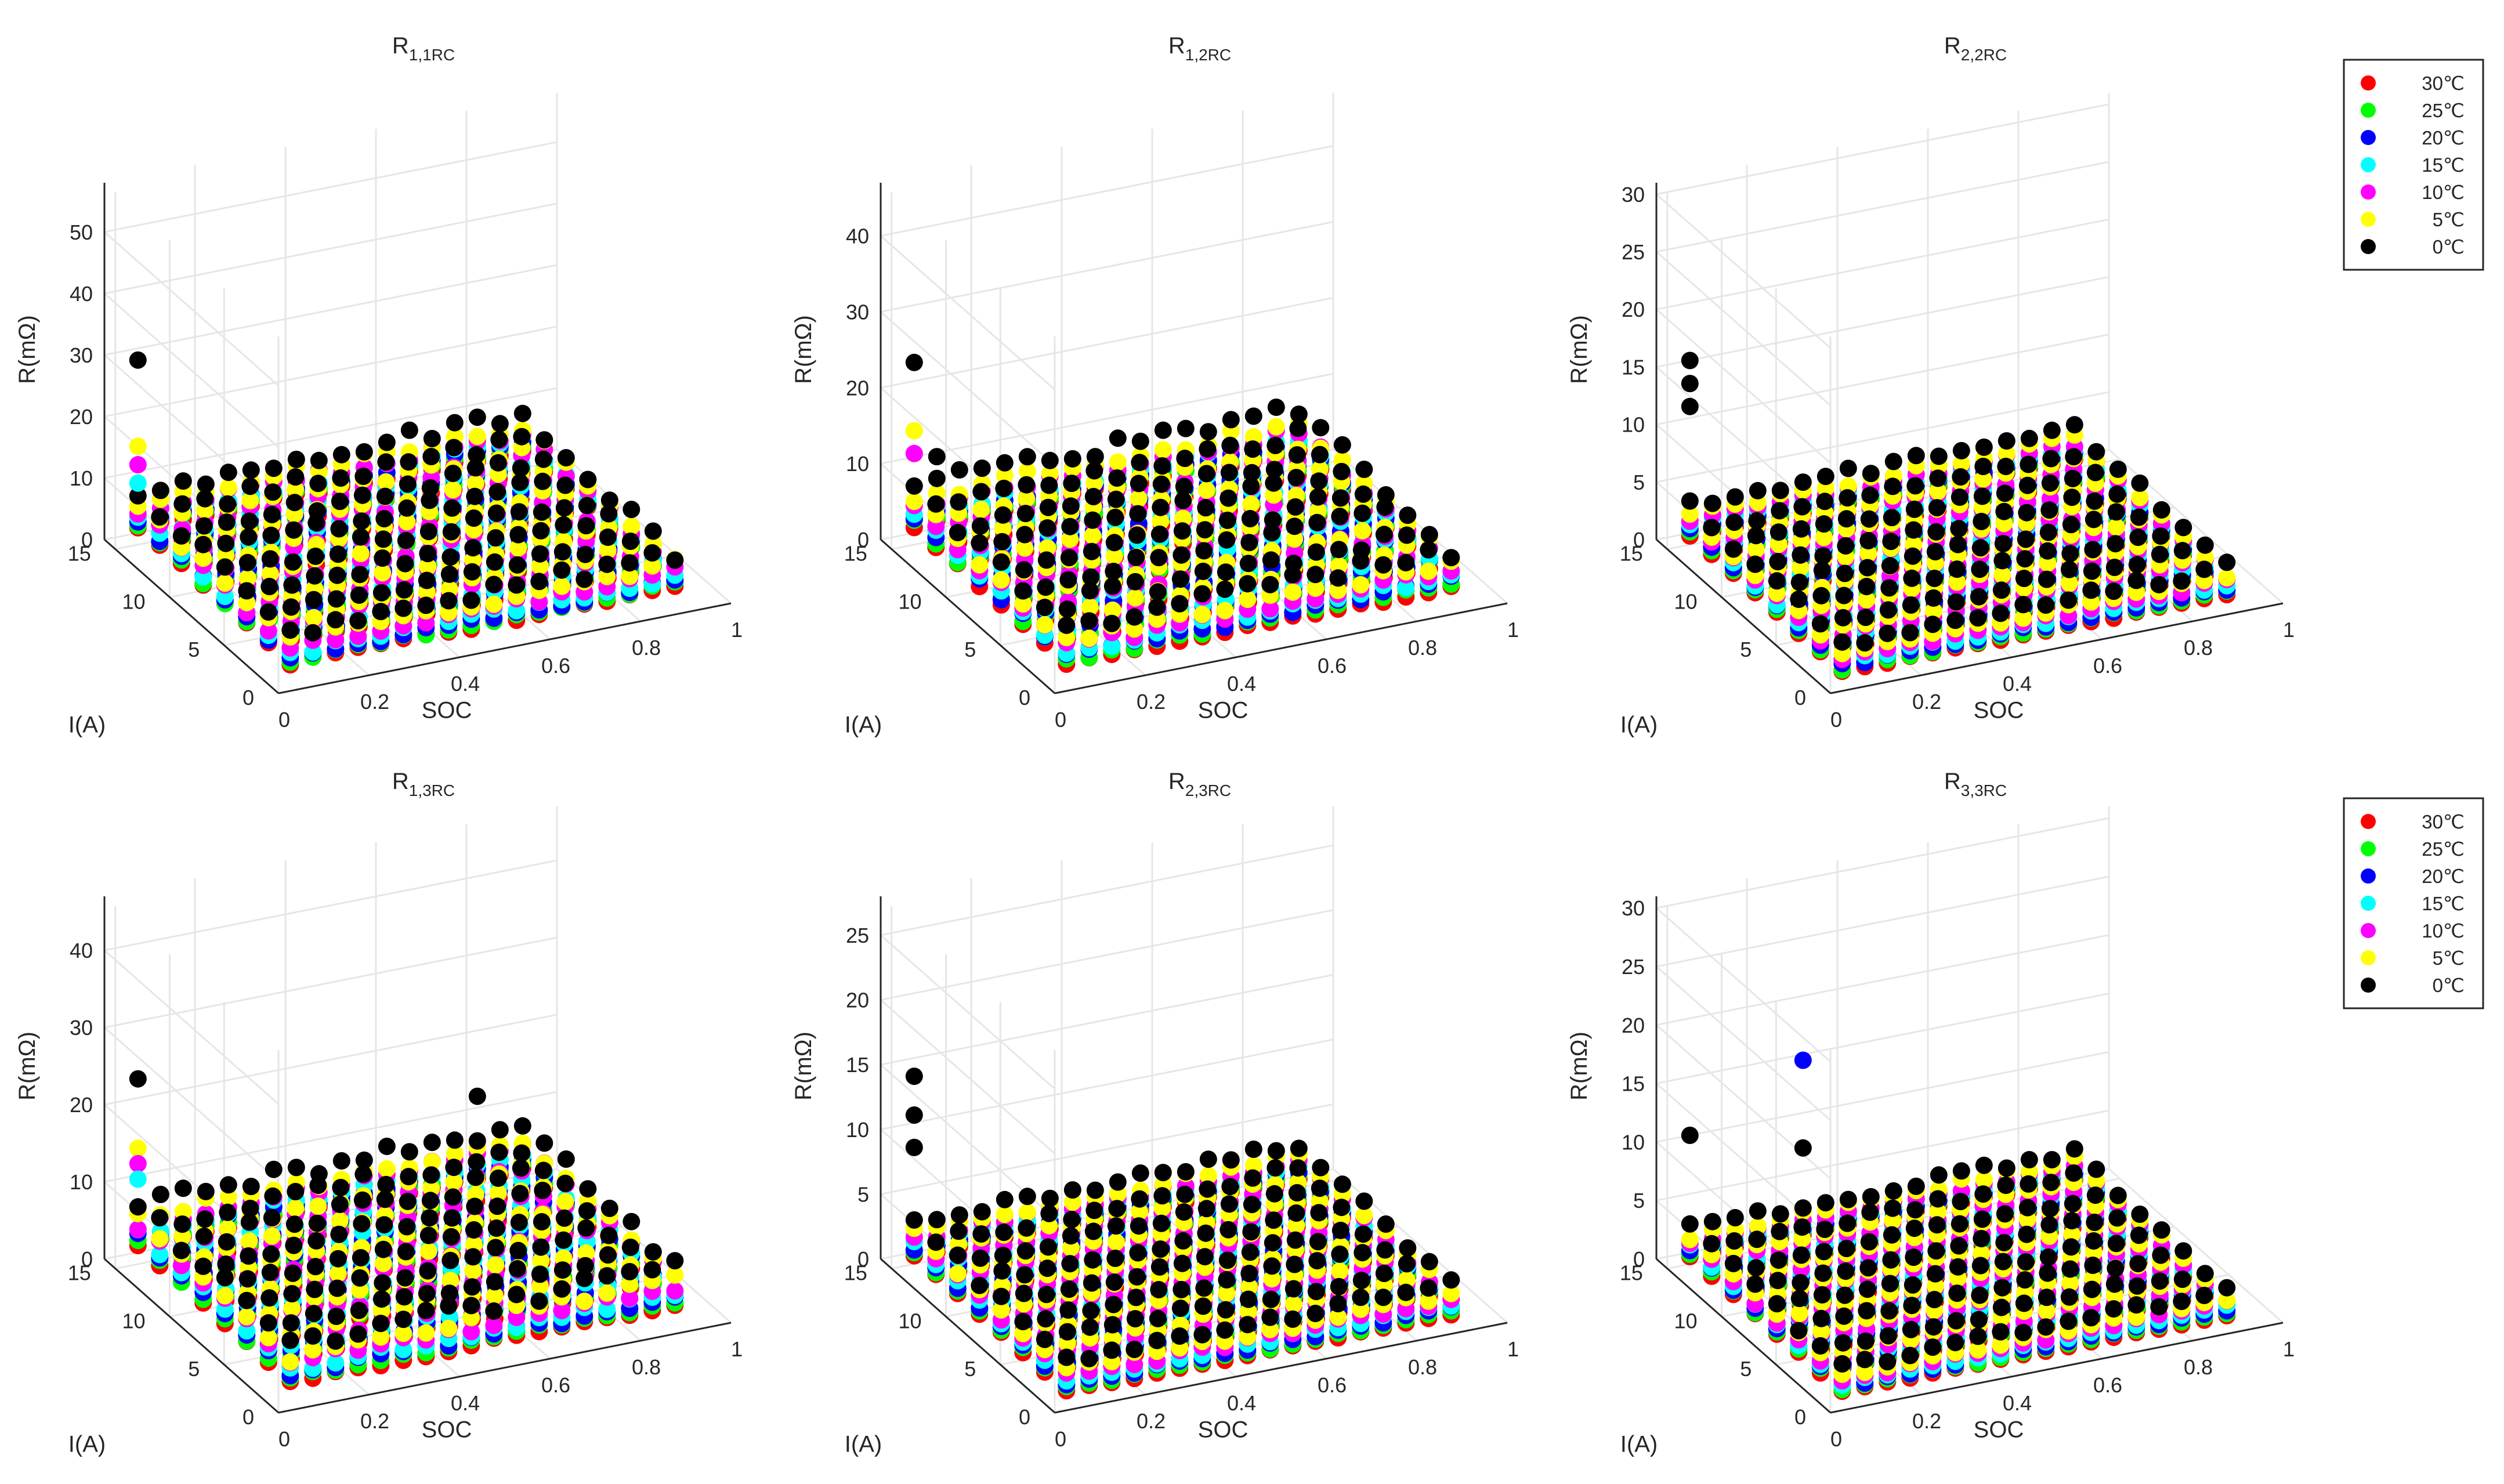 The width and height of the screenshot is (2504, 1484). I want to click on soc-axis-line, so click(1281, 648).